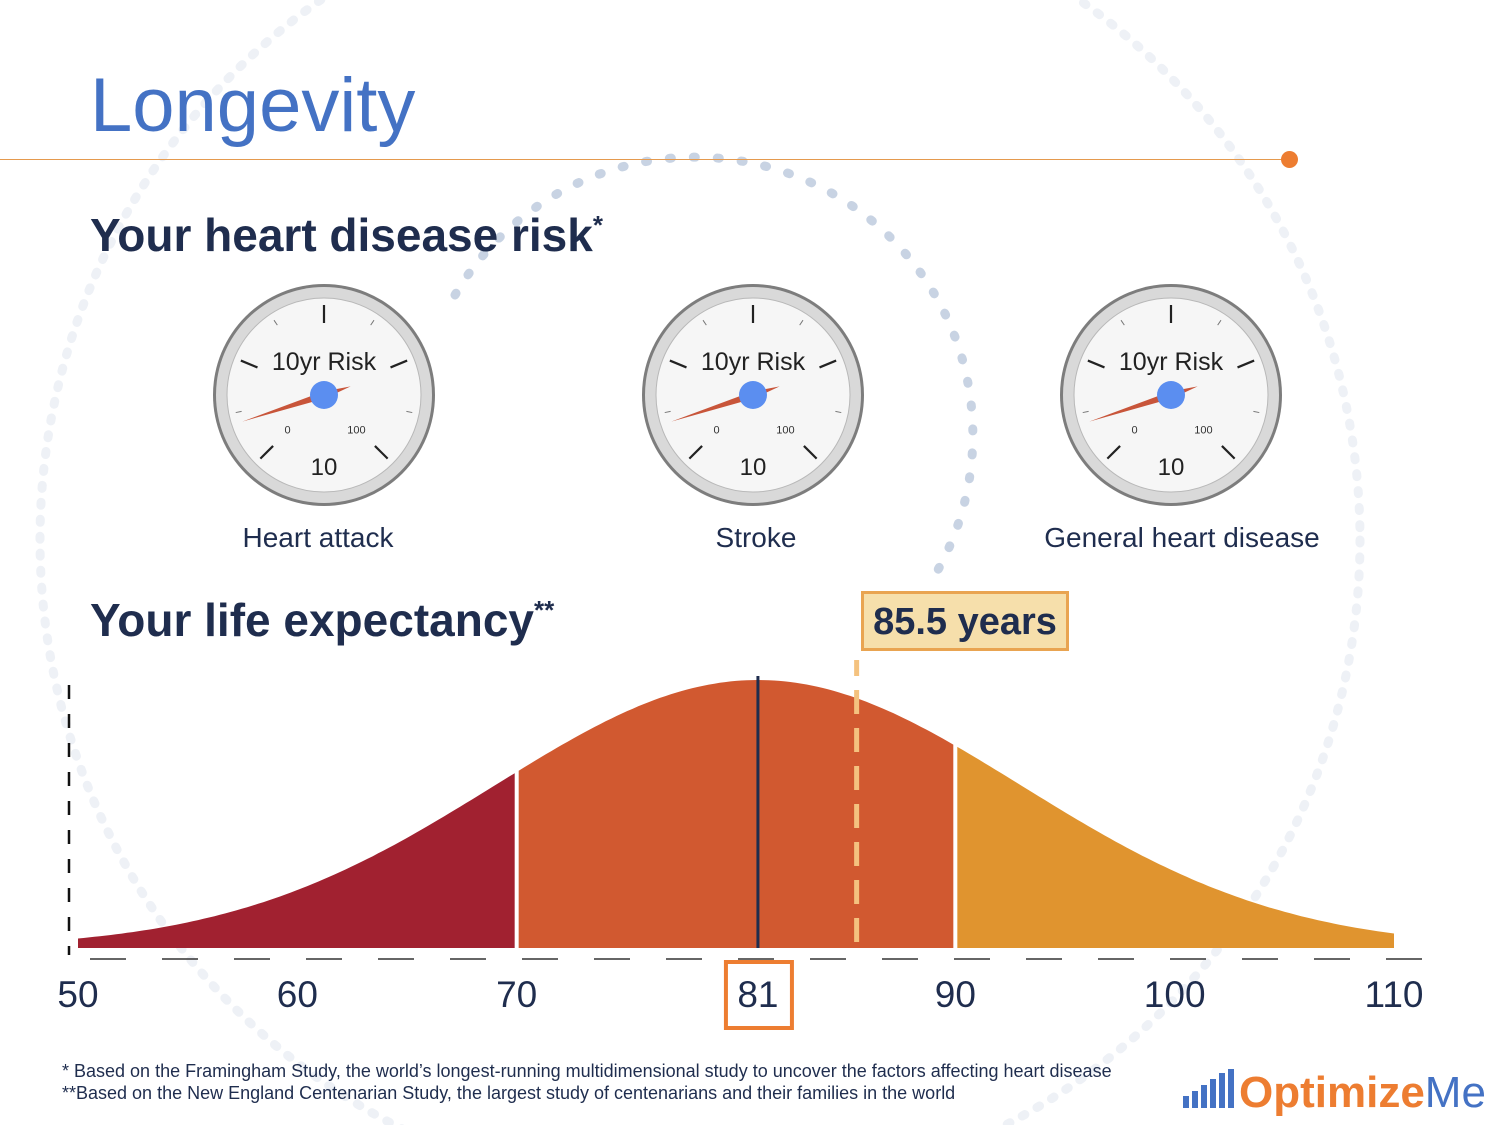 The height and width of the screenshot is (1125, 1500). I want to click on x-tick-label: 81, so click(757, 994).